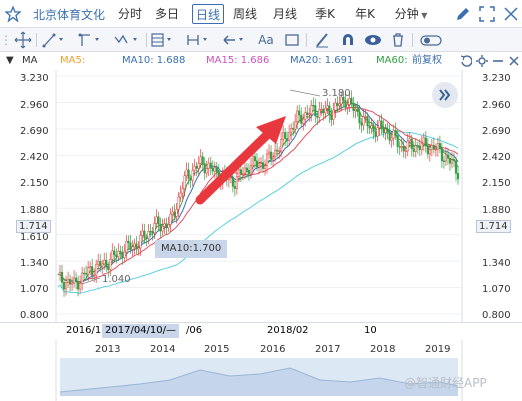 The width and height of the screenshot is (522, 401). What do you see at coordinates (116, 279) in the screenshot?
I see `low-annotation: 1.040` at bounding box center [116, 279].